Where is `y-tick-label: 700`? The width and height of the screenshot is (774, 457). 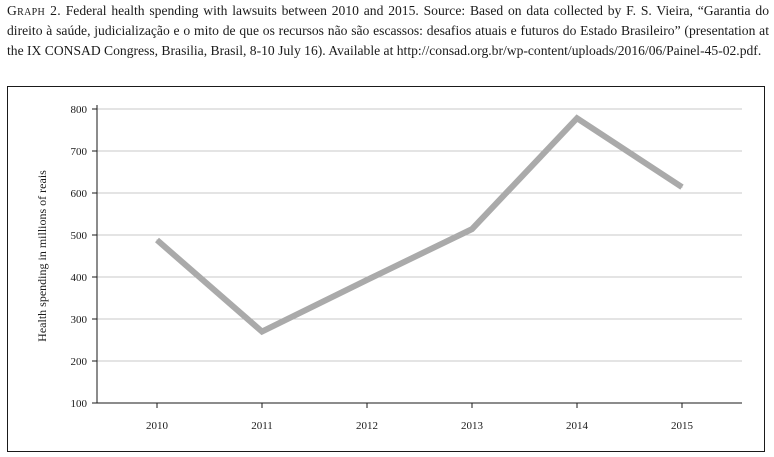
y-tick-label: 700 is located at coordinates (79, 152).